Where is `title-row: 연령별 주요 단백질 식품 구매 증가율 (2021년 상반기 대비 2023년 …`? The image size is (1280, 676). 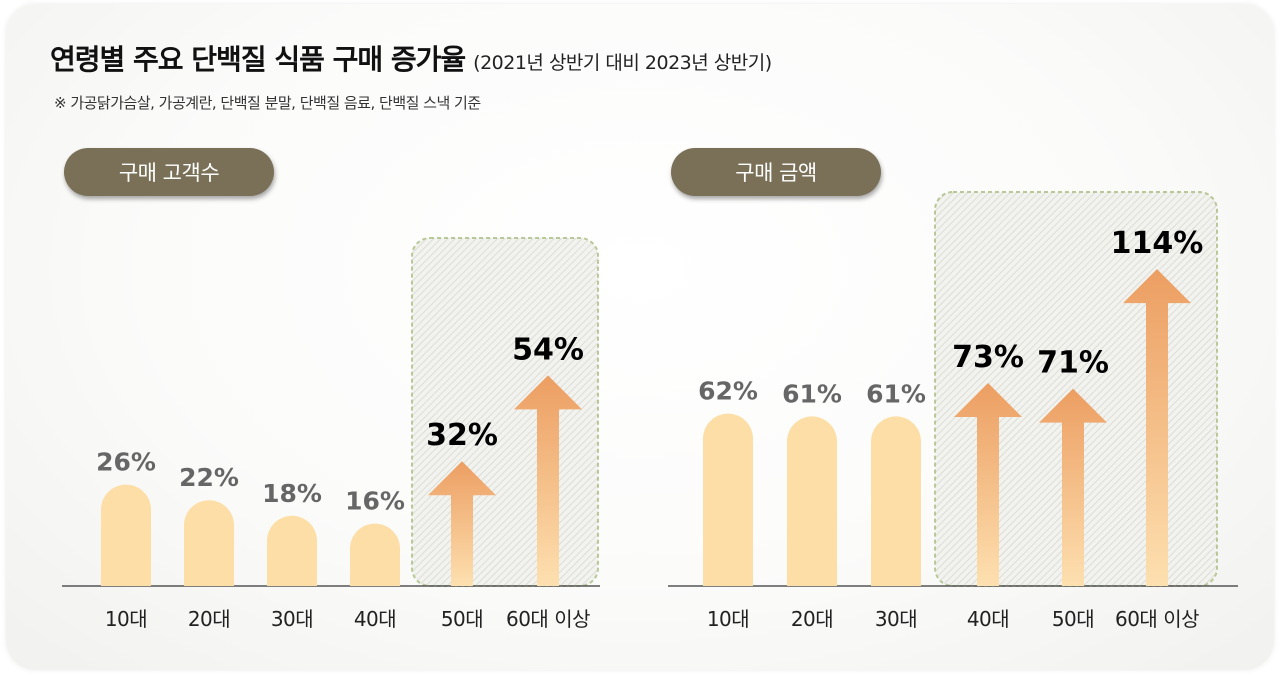
title-row: 연령별 주요 단백질 식품 구매 증가율 (2021년 상반기 대비 2023년 … is located at coordinates (411, 58).